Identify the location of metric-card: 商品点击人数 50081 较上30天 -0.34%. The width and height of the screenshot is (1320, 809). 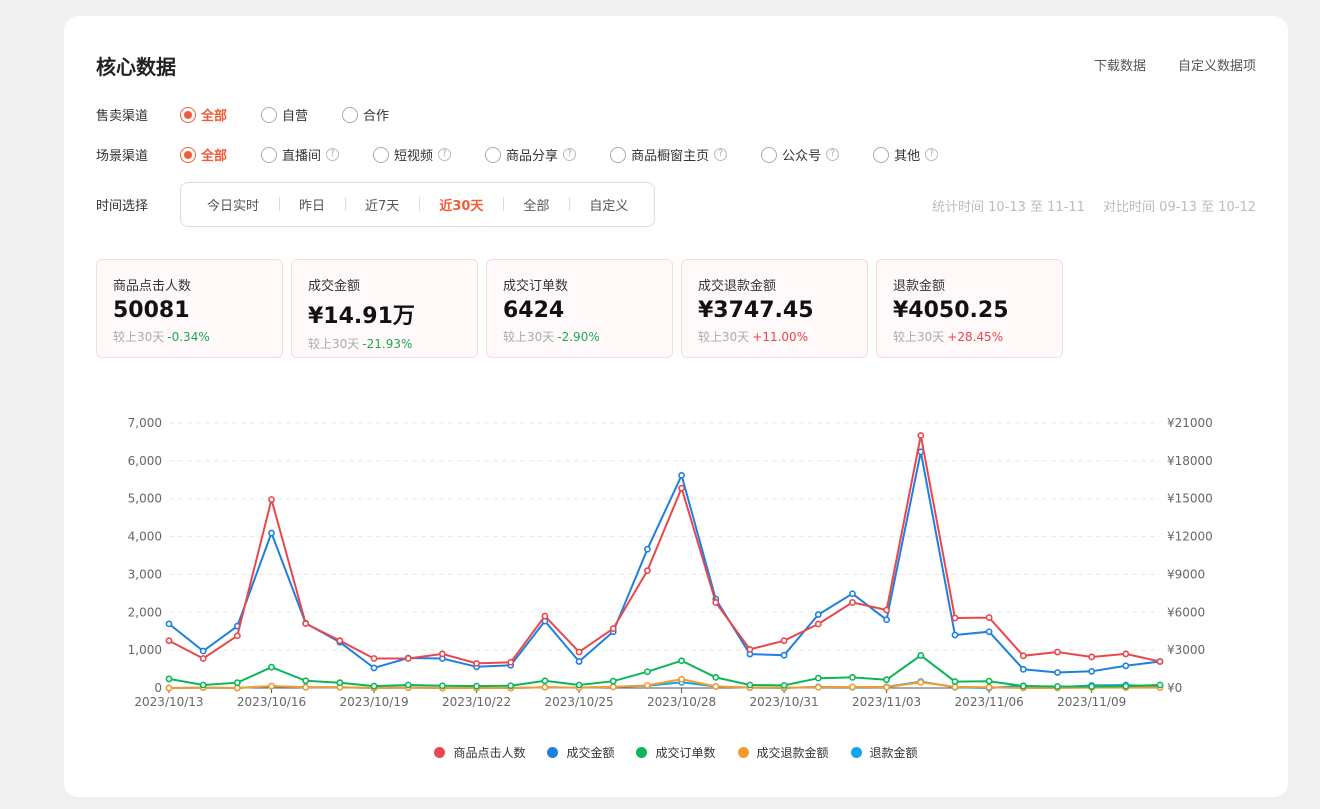
(189, 308).